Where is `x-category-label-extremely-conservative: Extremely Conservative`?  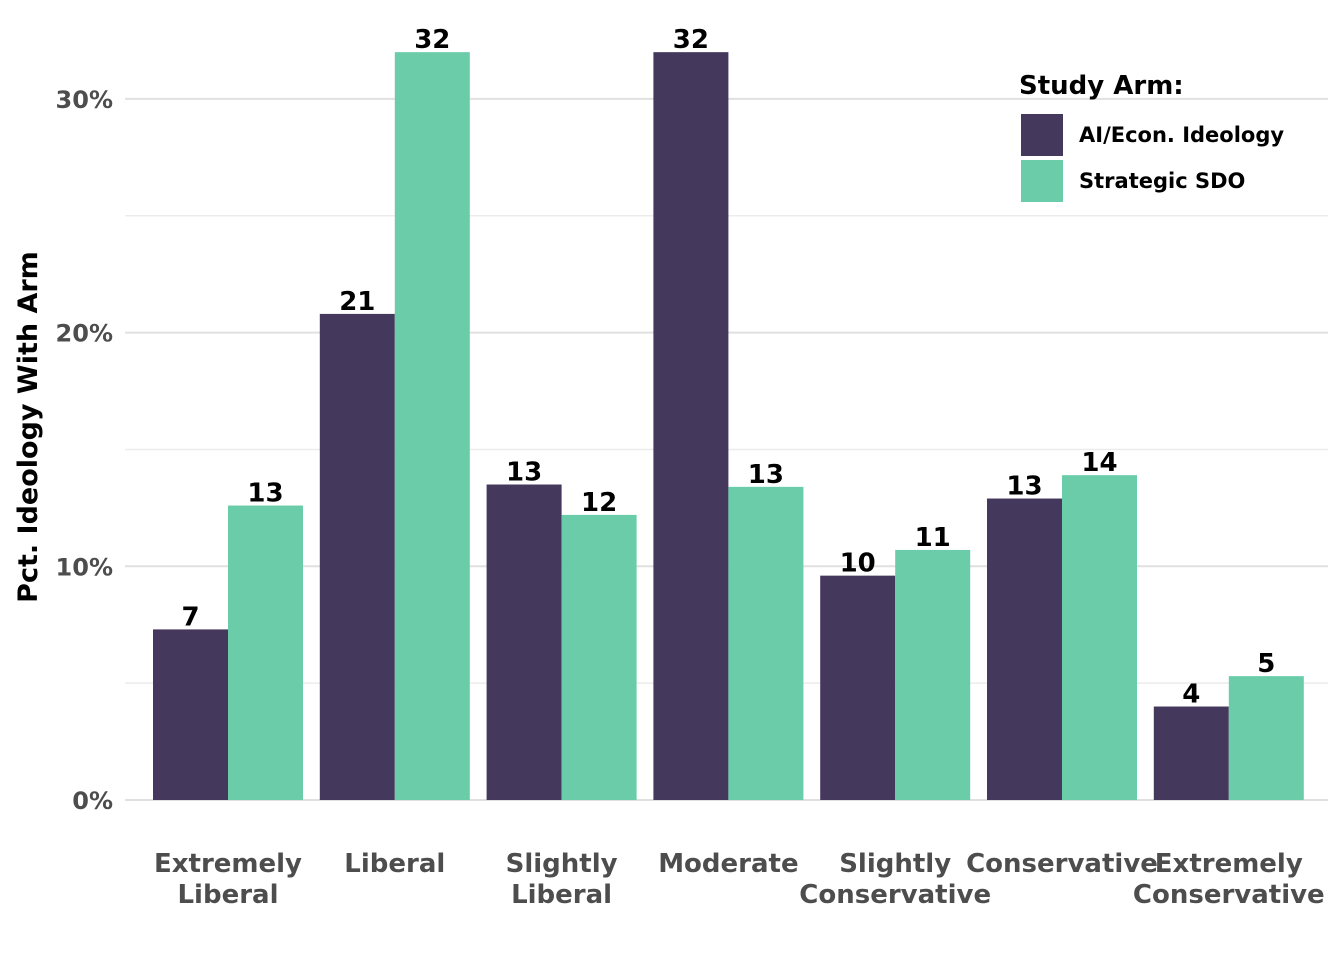
x-category-label-extremely-conservative: Extremely Conservative is located at coordinates (1229, 879).